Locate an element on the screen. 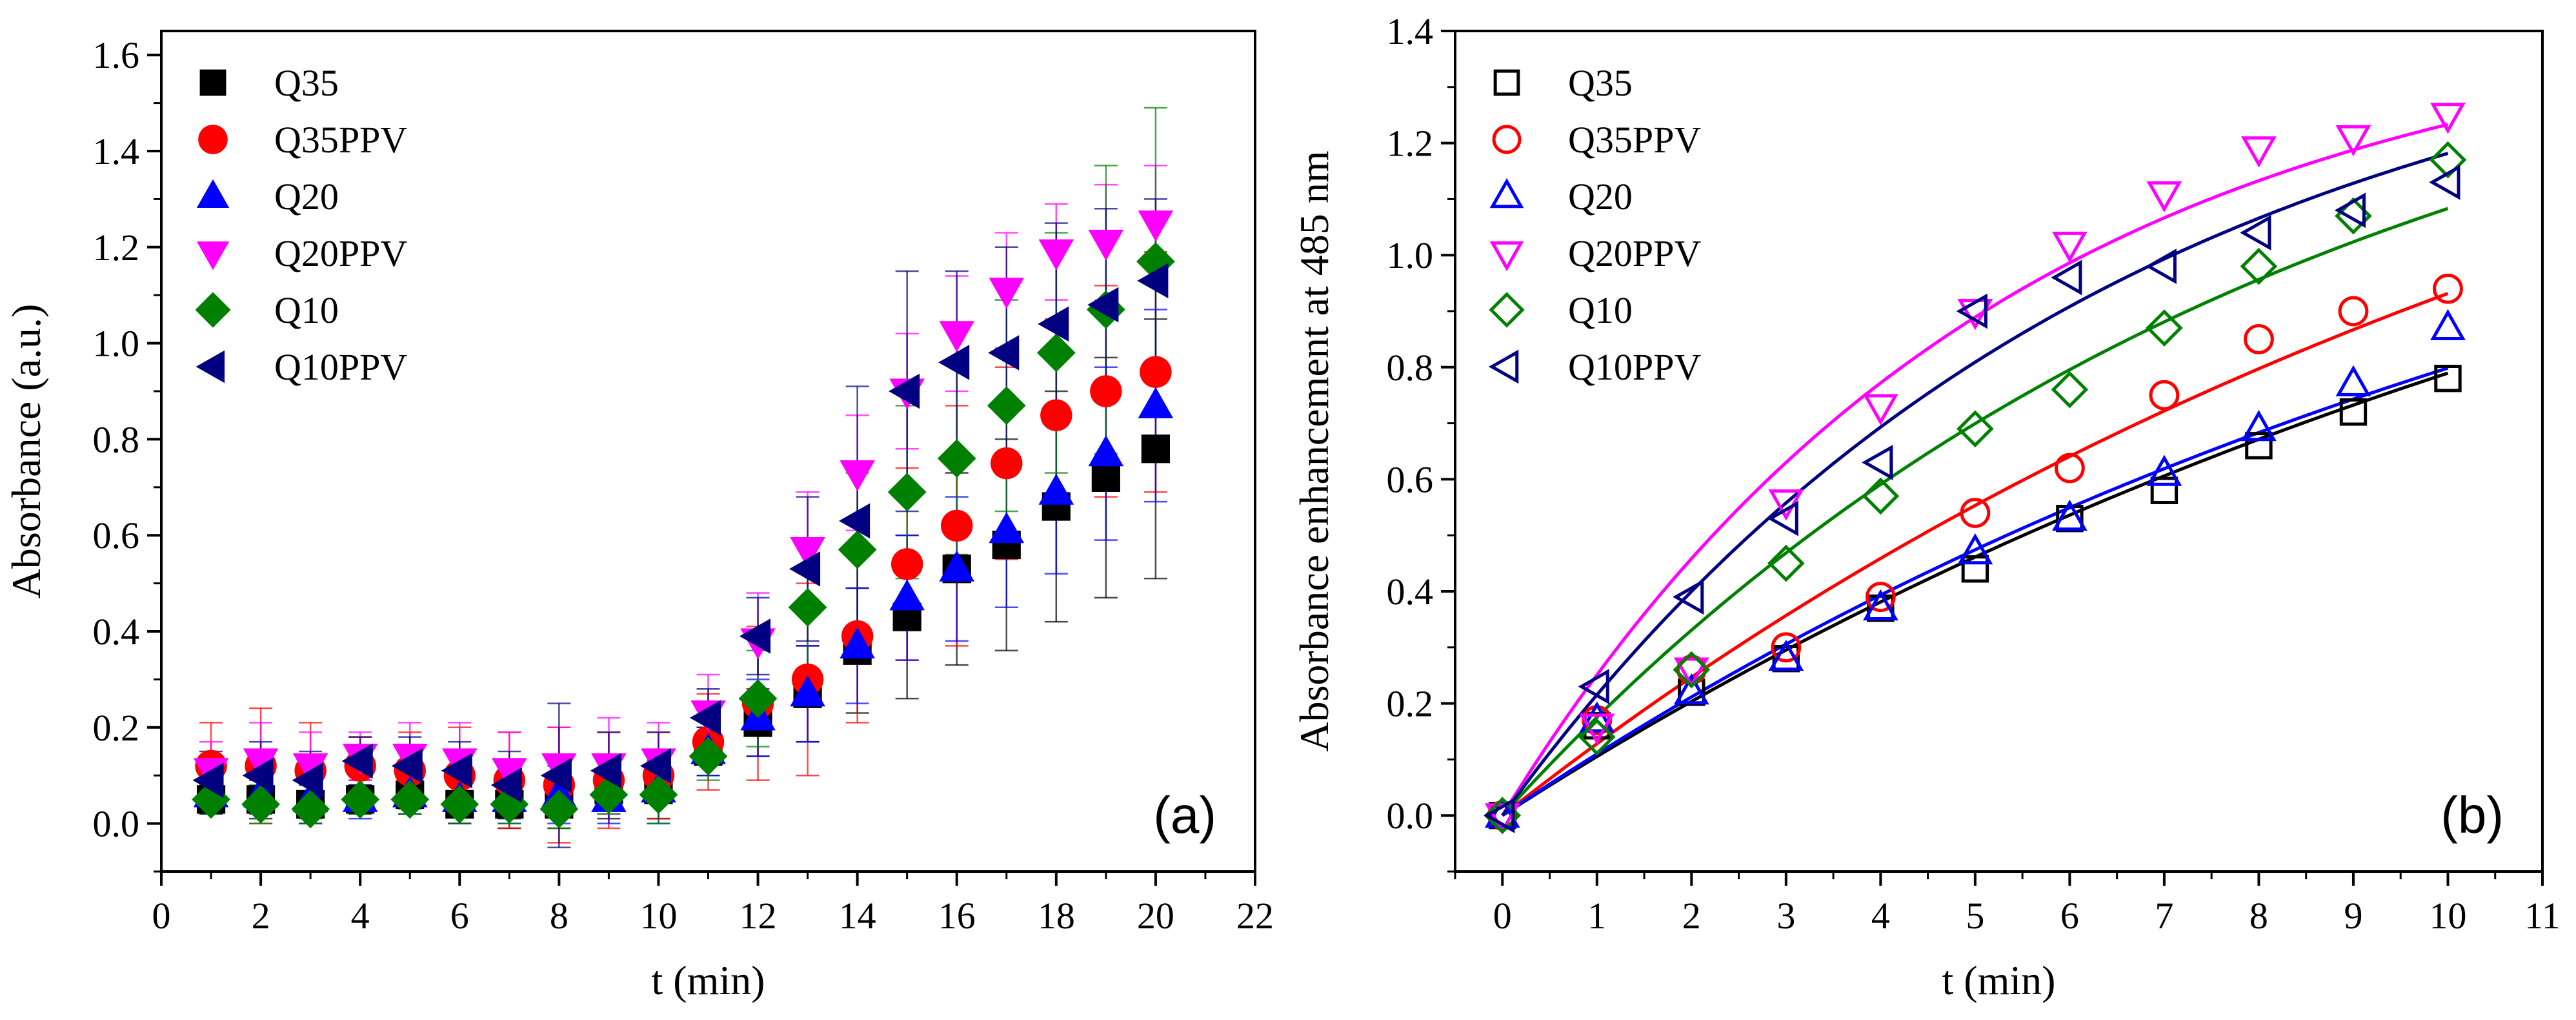 The image size is (2576, 1020). x-tick-label: 5 is located at coordinates (1975, 916).